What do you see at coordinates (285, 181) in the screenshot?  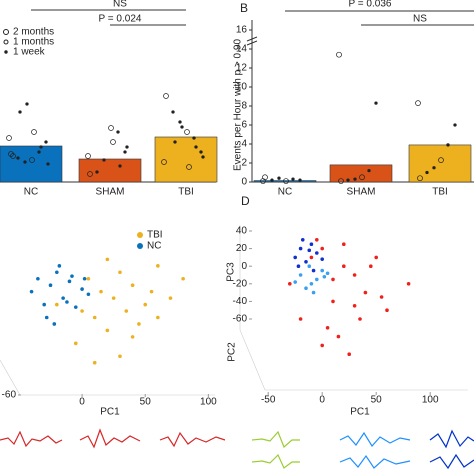 I see `bar` at bounding box center [285, 181].